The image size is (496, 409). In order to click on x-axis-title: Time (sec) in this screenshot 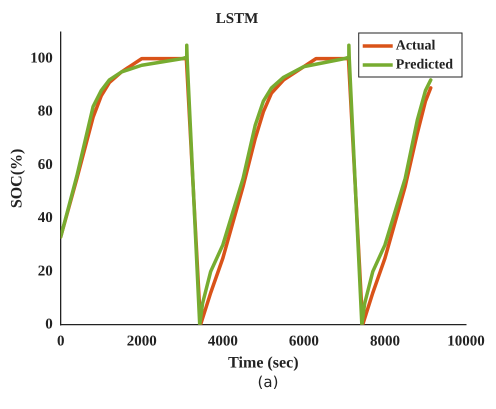, I will do `click(263, 363)`.